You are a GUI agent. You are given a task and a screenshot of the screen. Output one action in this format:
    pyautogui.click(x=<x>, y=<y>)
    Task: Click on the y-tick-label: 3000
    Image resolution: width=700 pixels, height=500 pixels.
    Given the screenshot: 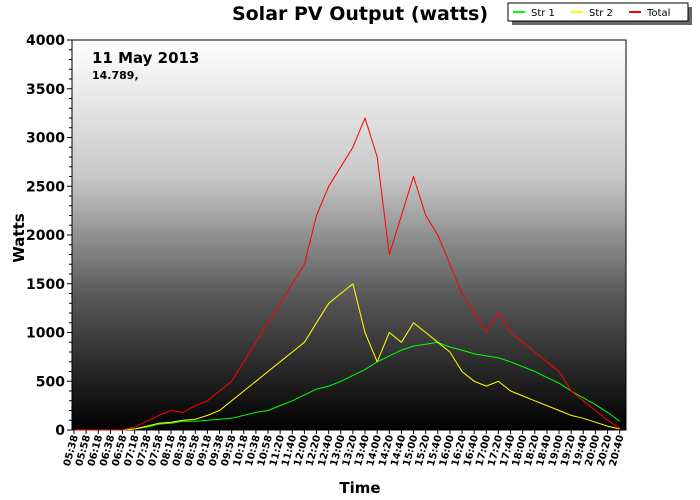 What is the action you would take?
    pyautogui.click(x=45, y=139)
    